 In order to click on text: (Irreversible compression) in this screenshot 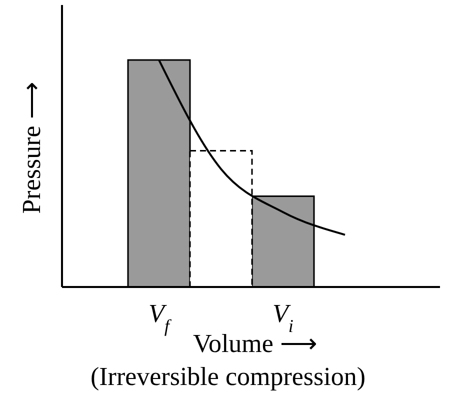, I will do `click(228, 376)`.